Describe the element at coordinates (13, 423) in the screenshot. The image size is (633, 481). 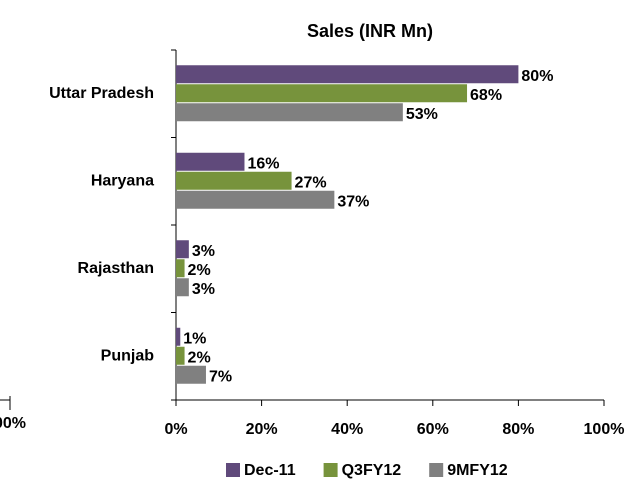
I see `cropped-label: 00%` at that location.